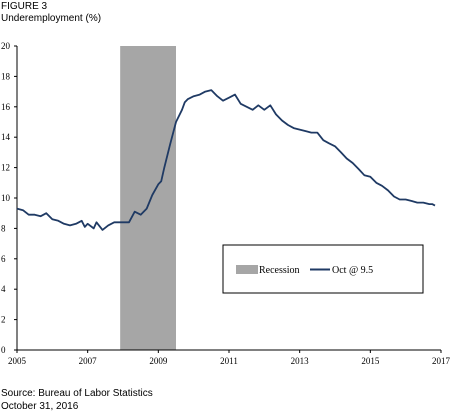 Image resolution: width=450 pixels, height=413 pixels. I want to click on recession-band, so click(148, 198).